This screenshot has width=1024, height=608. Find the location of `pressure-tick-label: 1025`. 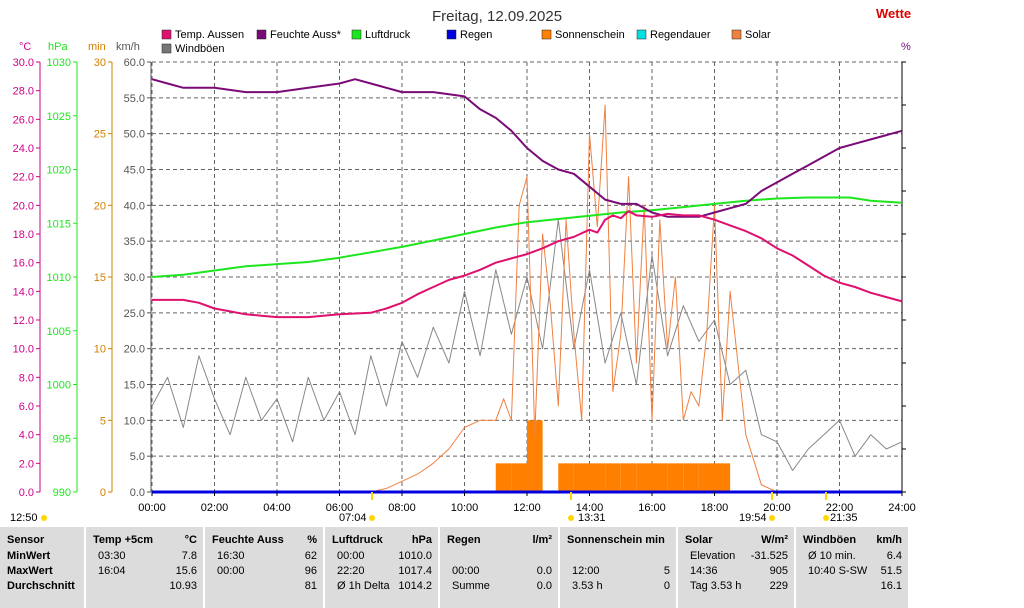

pressure-tick-label: 1025 is located at coordinates (59, 117).